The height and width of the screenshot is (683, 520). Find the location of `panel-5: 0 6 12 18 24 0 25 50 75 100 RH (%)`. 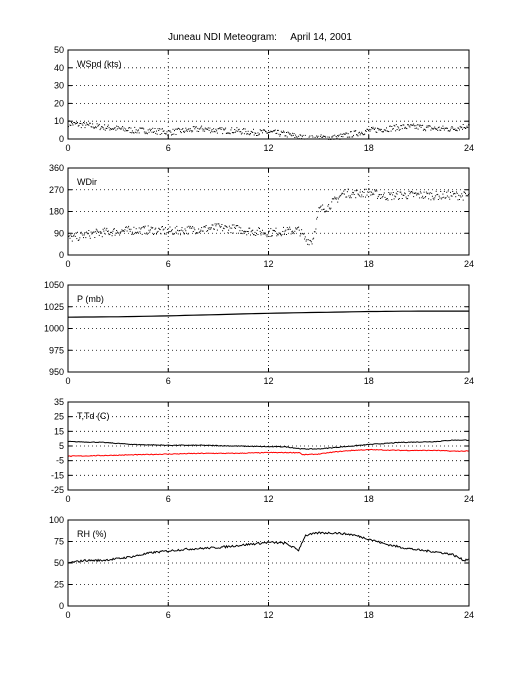

panel-5: 0 6 12 18 24 0 25 50 75 100 RH (%) is located at coordinates (261, 567).